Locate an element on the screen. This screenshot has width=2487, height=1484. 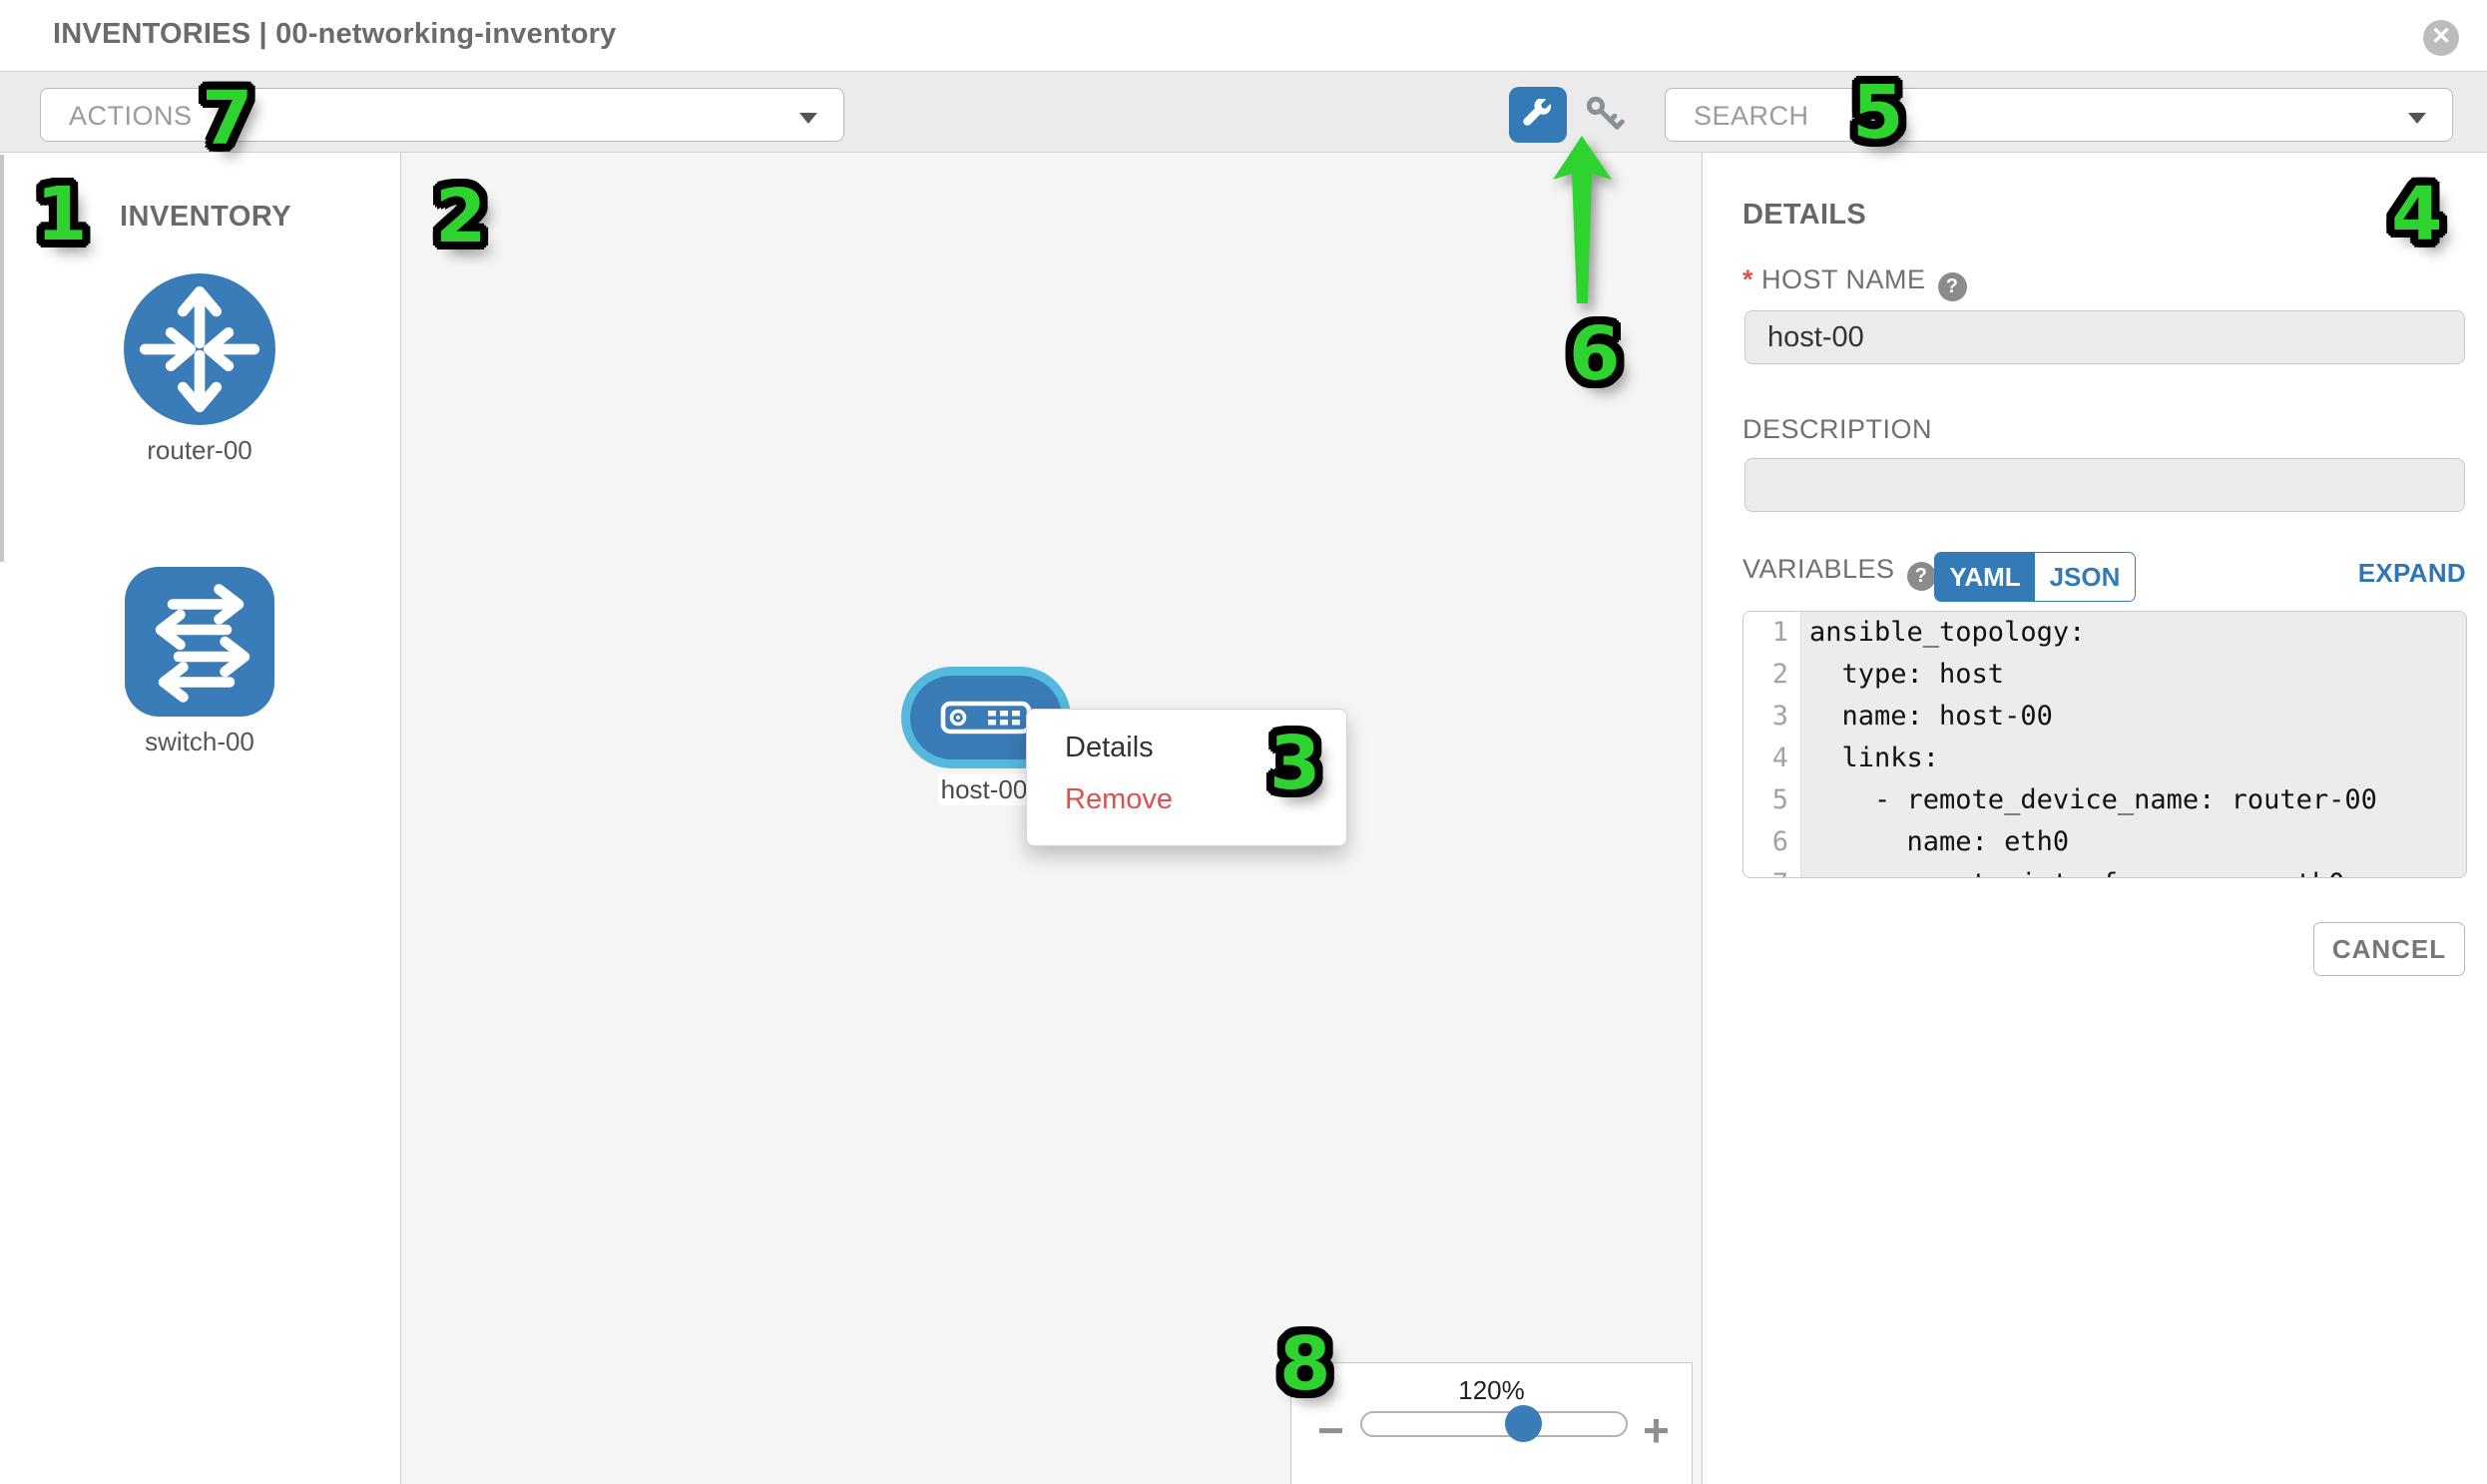
switch-icon is located at coordinates (199, 642).